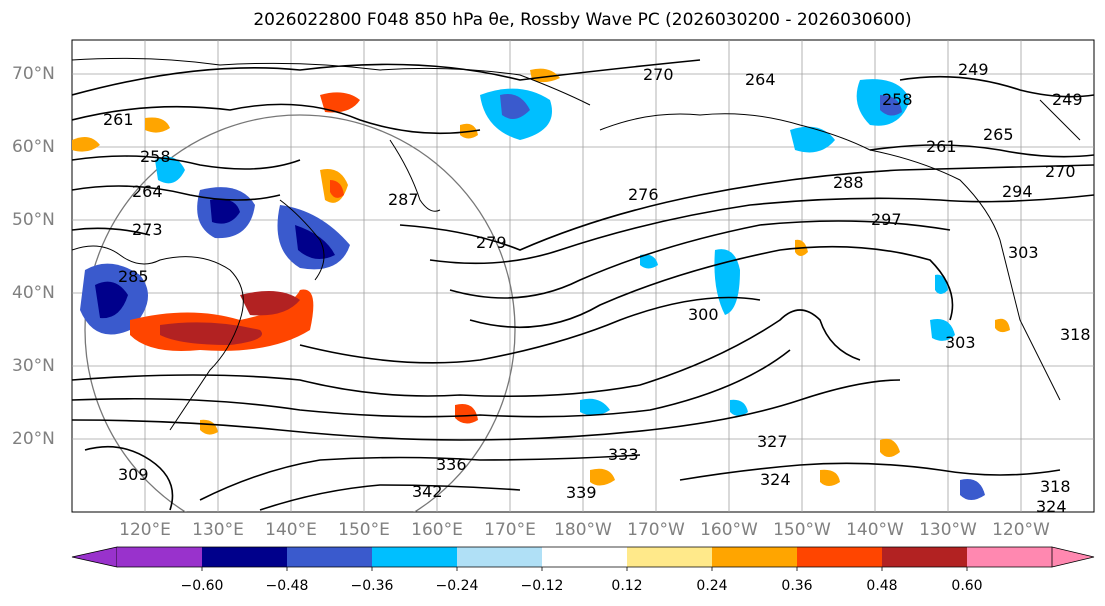  I want to click on contour-label: 333, so click(623, 454).